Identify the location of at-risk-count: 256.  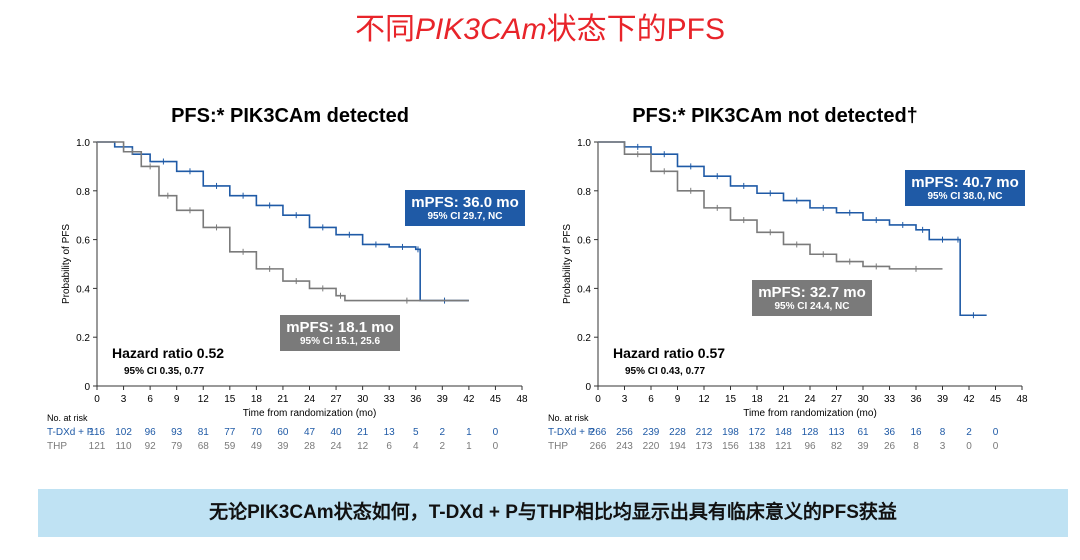
(624, 432).